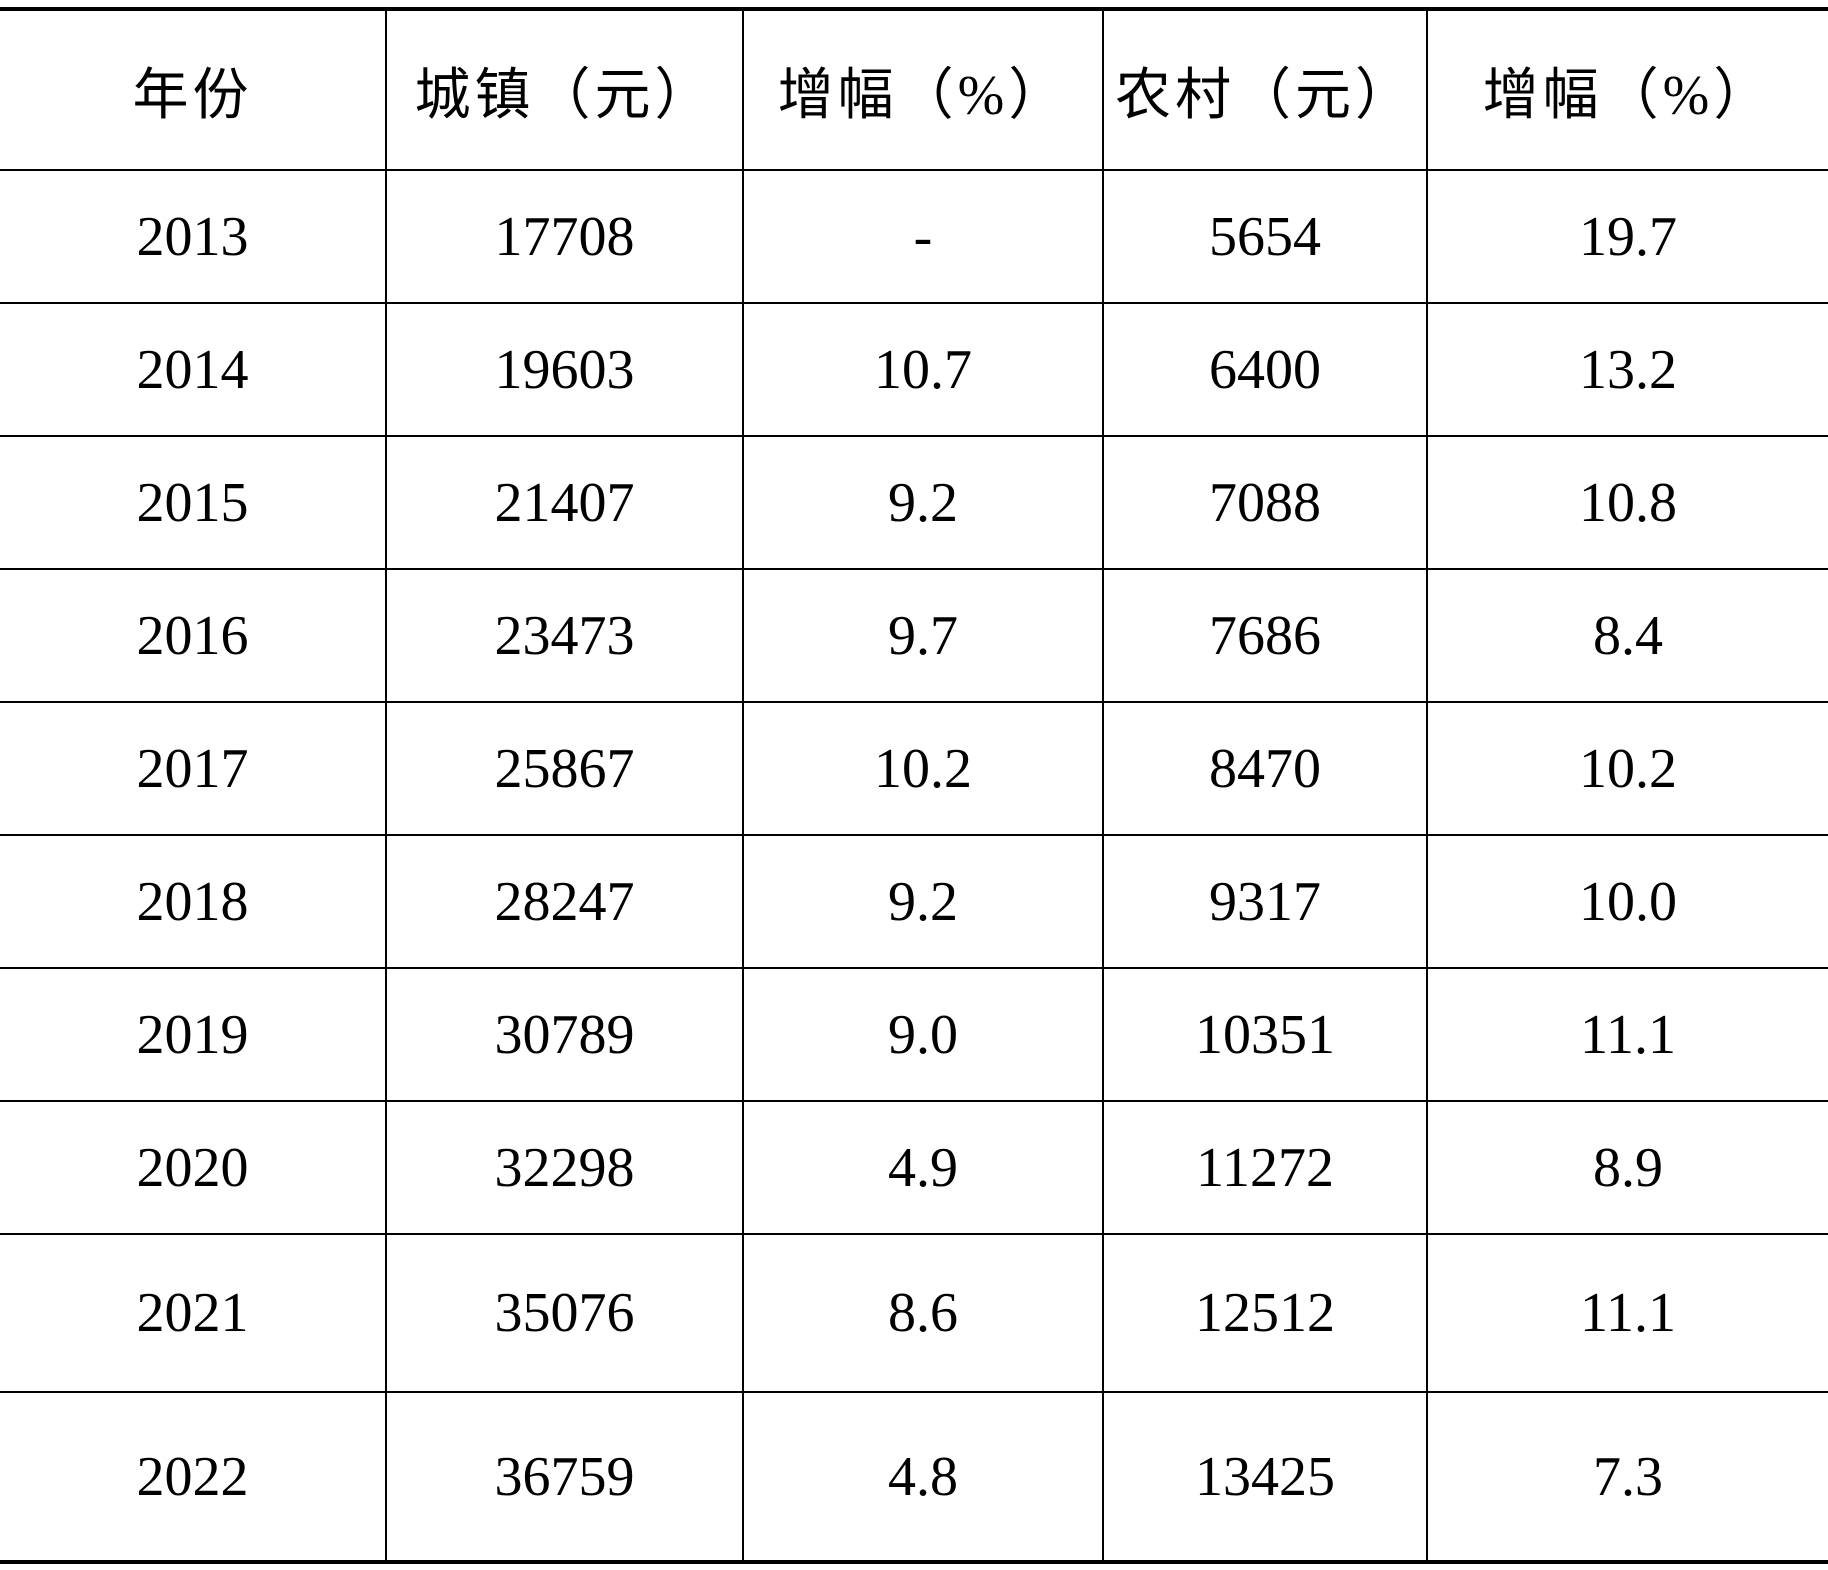 The height and width of the screenshot is (1570, 1828). What do you see at coordinates (564, 369) in the screenshot?
I see `table-cell: 19603` at bounding box center [564, 369].